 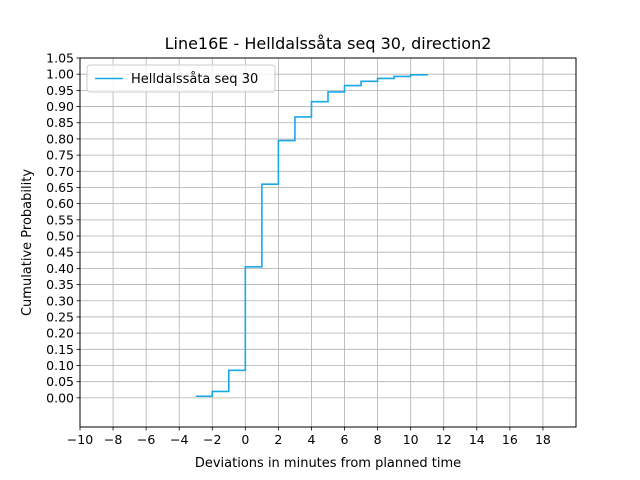 I want to click on y-tick-label: 0.60, so click(x=60, y=203).